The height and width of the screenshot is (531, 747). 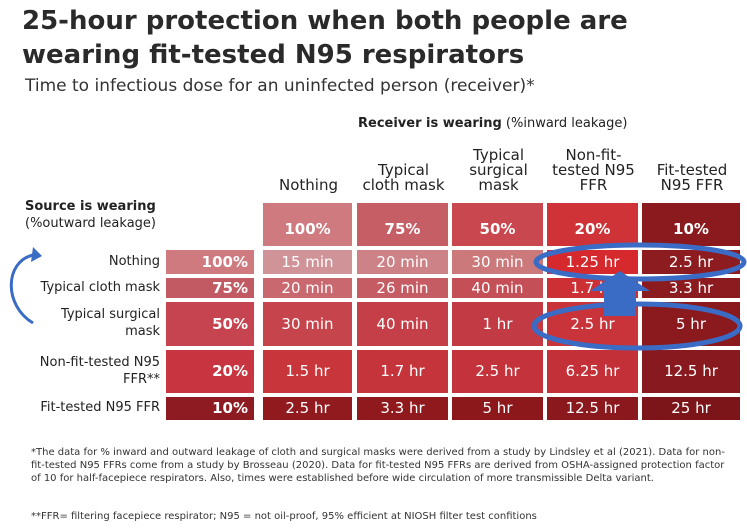 I want to click on time-to-dose-cell: 1 hr, so click(x=497, y=324).